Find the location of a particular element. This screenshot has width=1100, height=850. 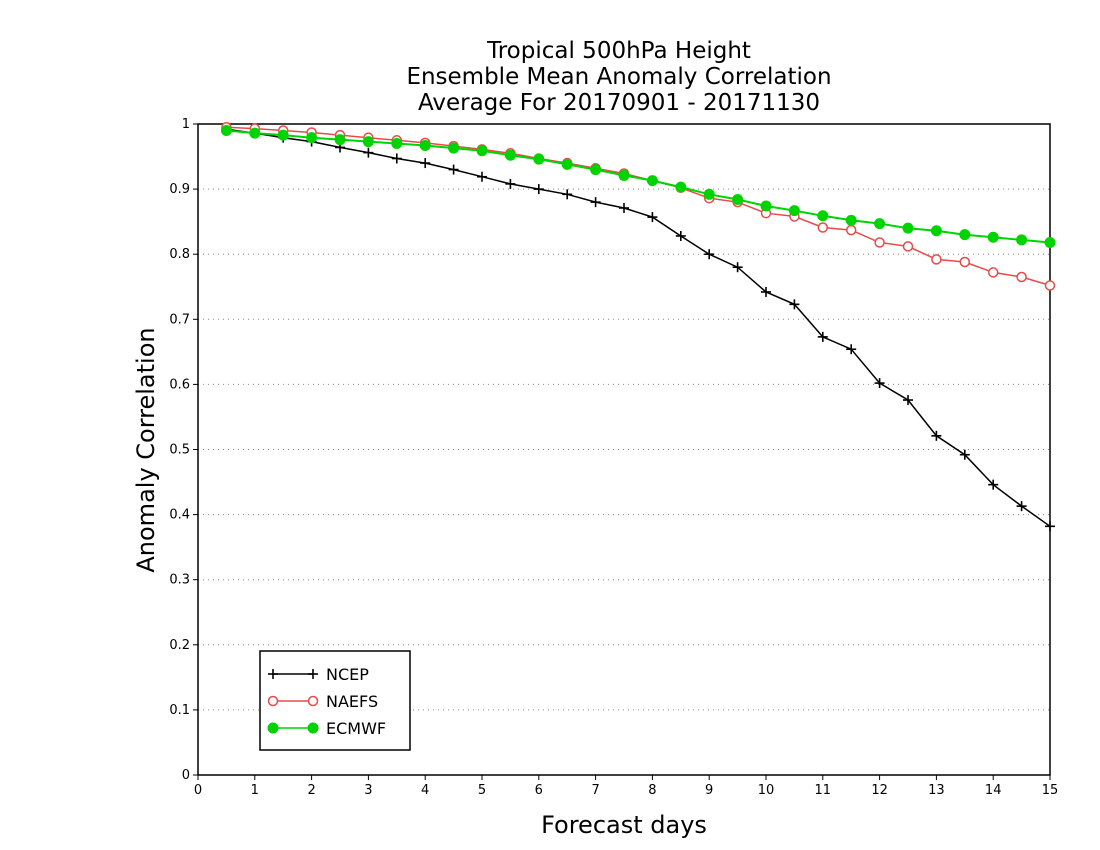

title-line-2: Ensemble Mean Anomaly Correlation is located at coordinates (618, 77).